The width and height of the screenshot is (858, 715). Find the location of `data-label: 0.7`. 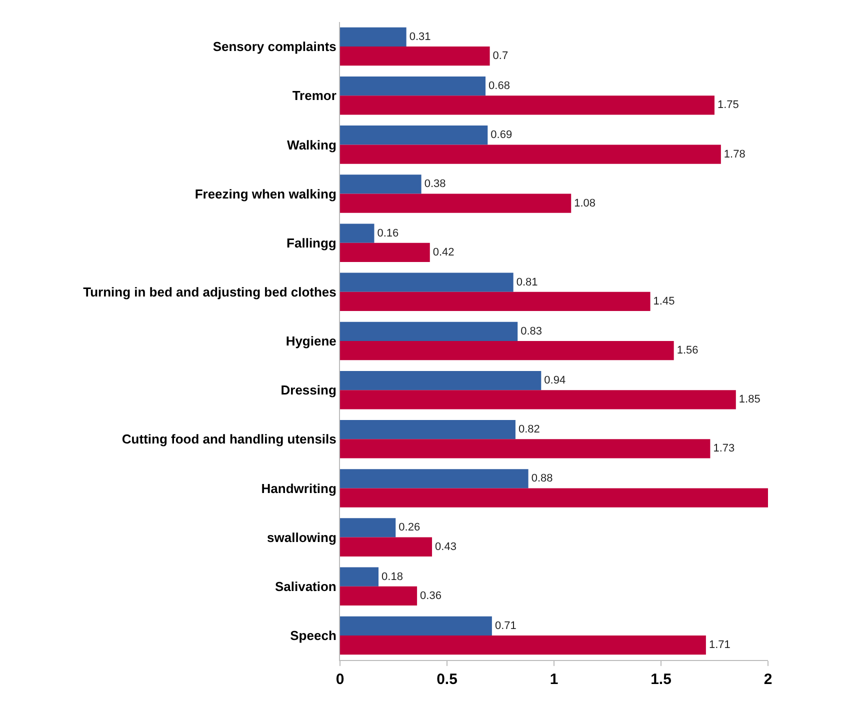

data-label: 0.7 is located at coordinates (500, 56).